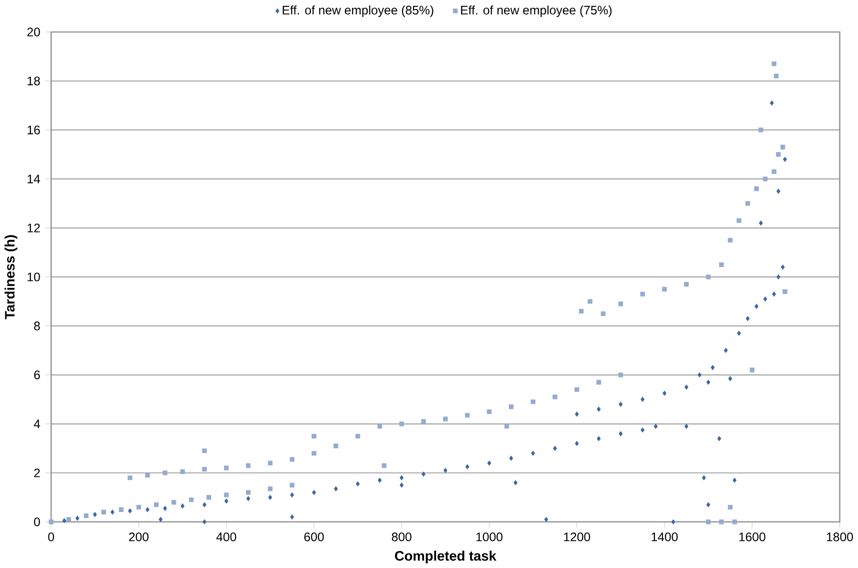  What do you see at coordinates (34, 179) in the screenshot?
I see `y-tick-label: 14` at bounding box center [34, 179].